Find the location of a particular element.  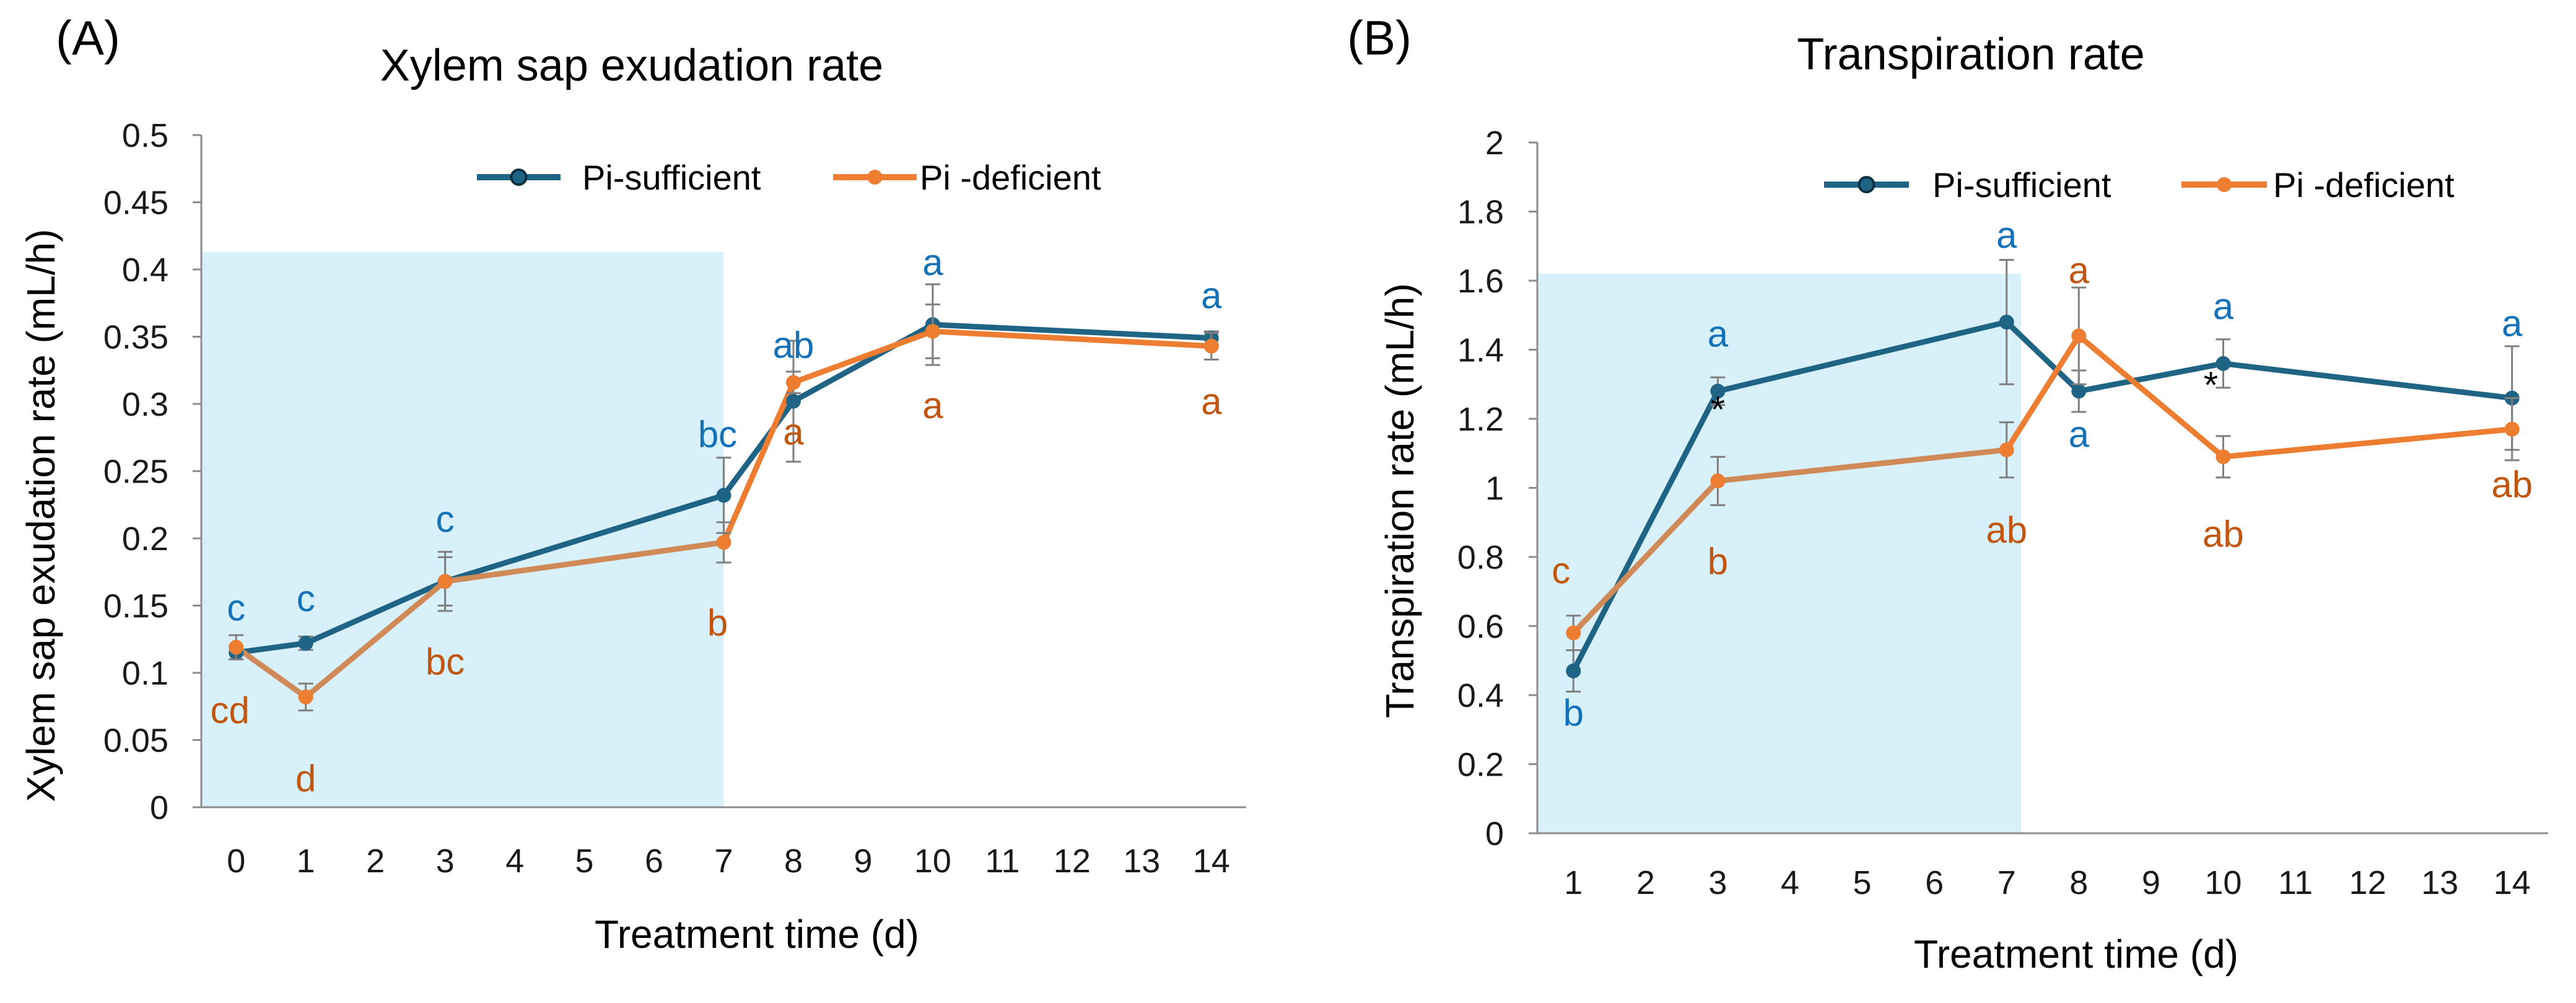

y-tick-label: 0.15 is located at coordinates (135, 606).